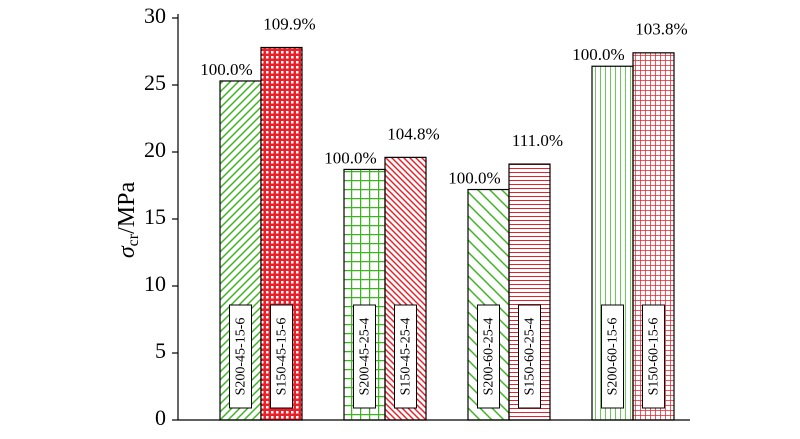 The image size is (800, 439). I want to click on y-label-unit: /MPa, so click(127, 208).